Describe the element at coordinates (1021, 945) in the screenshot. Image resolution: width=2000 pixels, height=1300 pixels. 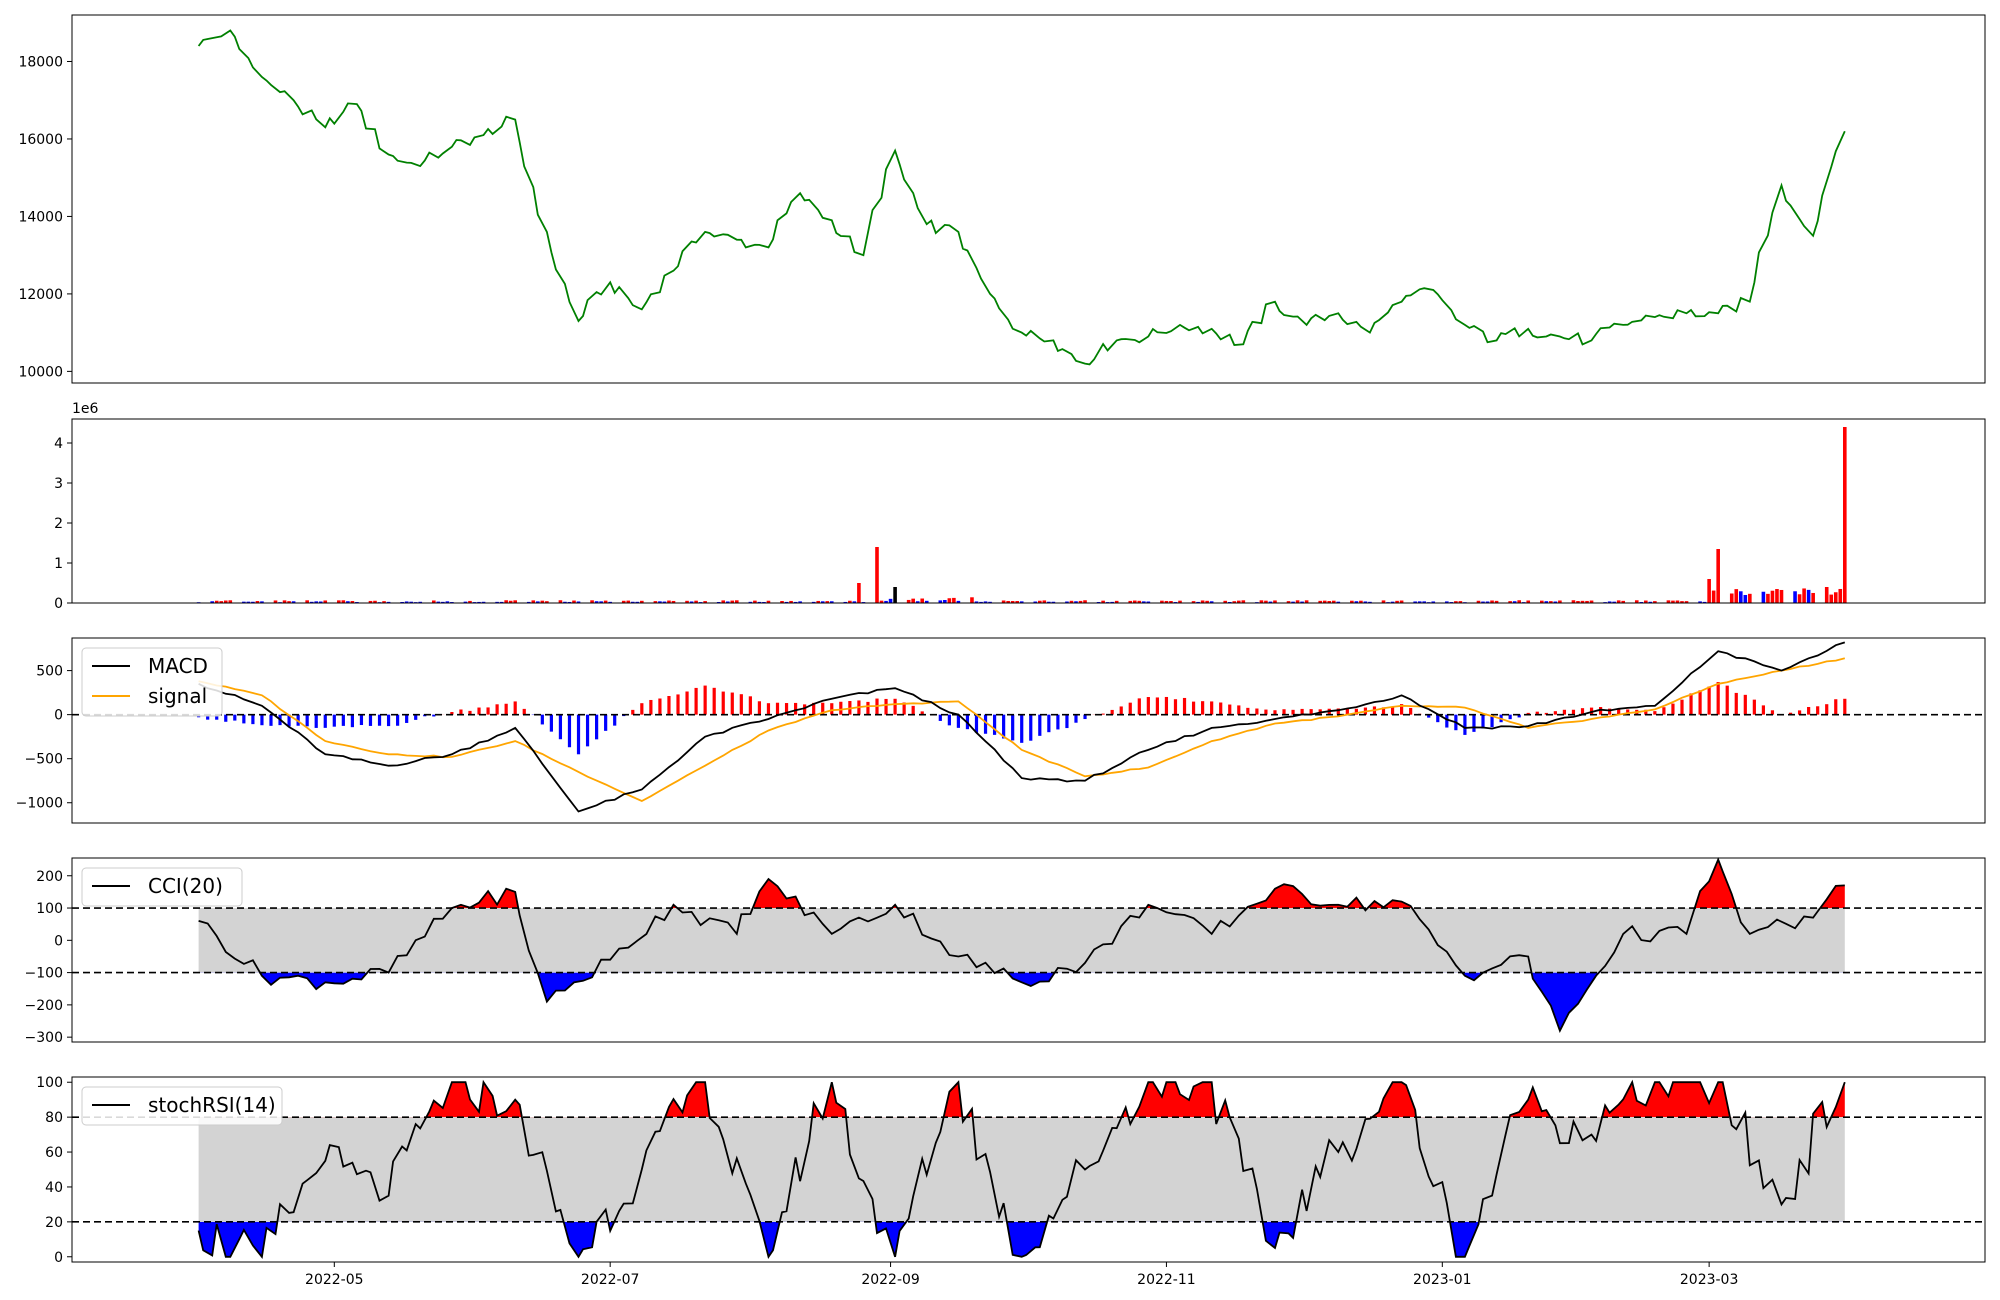
I see `cci-line` at that location.